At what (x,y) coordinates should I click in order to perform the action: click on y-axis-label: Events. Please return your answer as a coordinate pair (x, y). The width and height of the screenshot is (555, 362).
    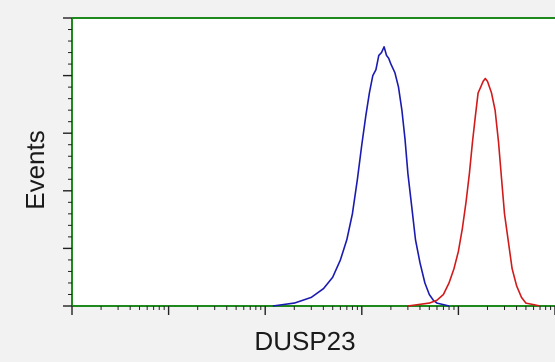
    Looking at the image, I should click on (35, 170).